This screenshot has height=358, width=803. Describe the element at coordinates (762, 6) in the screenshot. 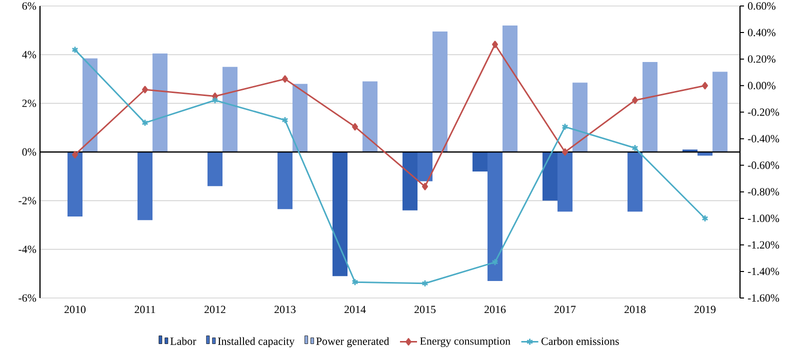

I see `y2-tick-label: 0.60%` at that location.